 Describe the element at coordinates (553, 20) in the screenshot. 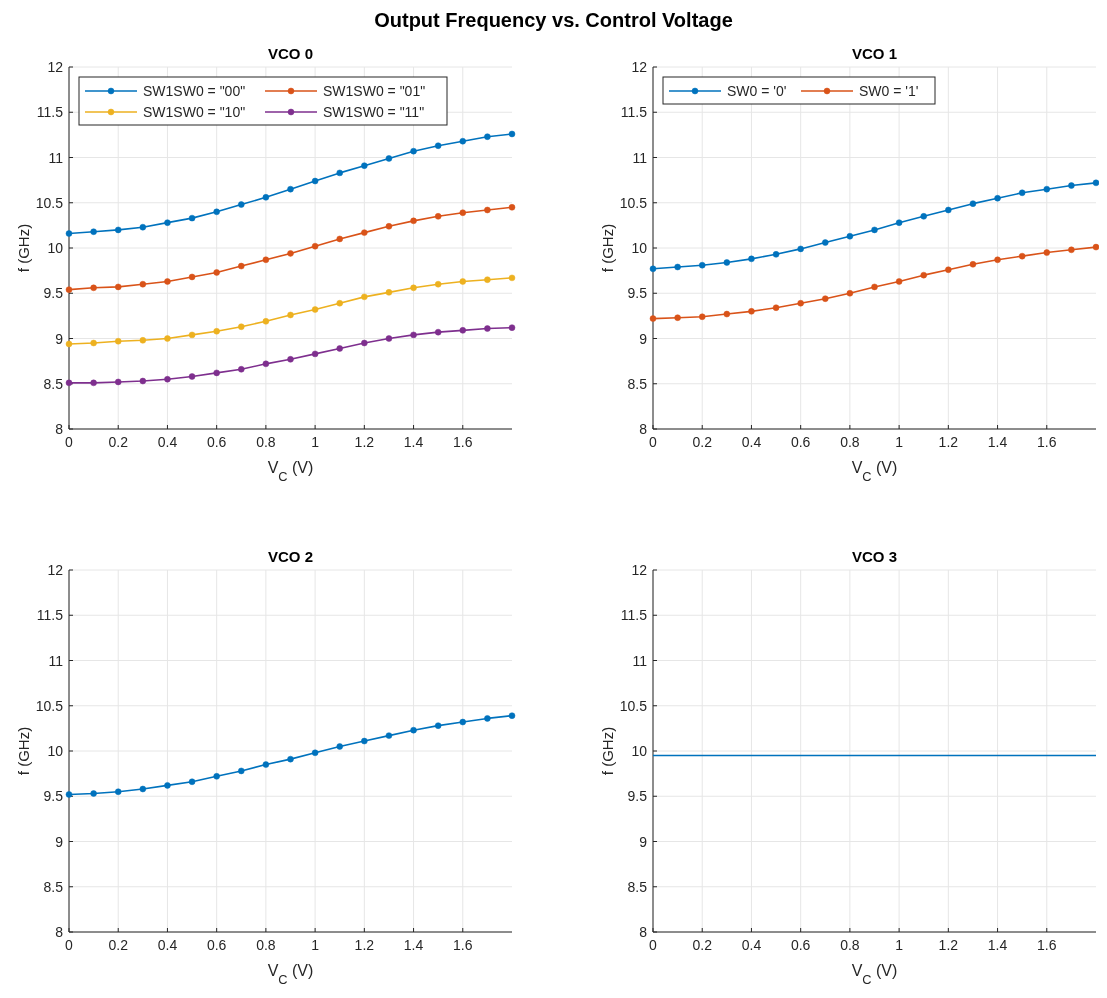

I see `text: Output Frequency vs. Control Voltage` at that location.